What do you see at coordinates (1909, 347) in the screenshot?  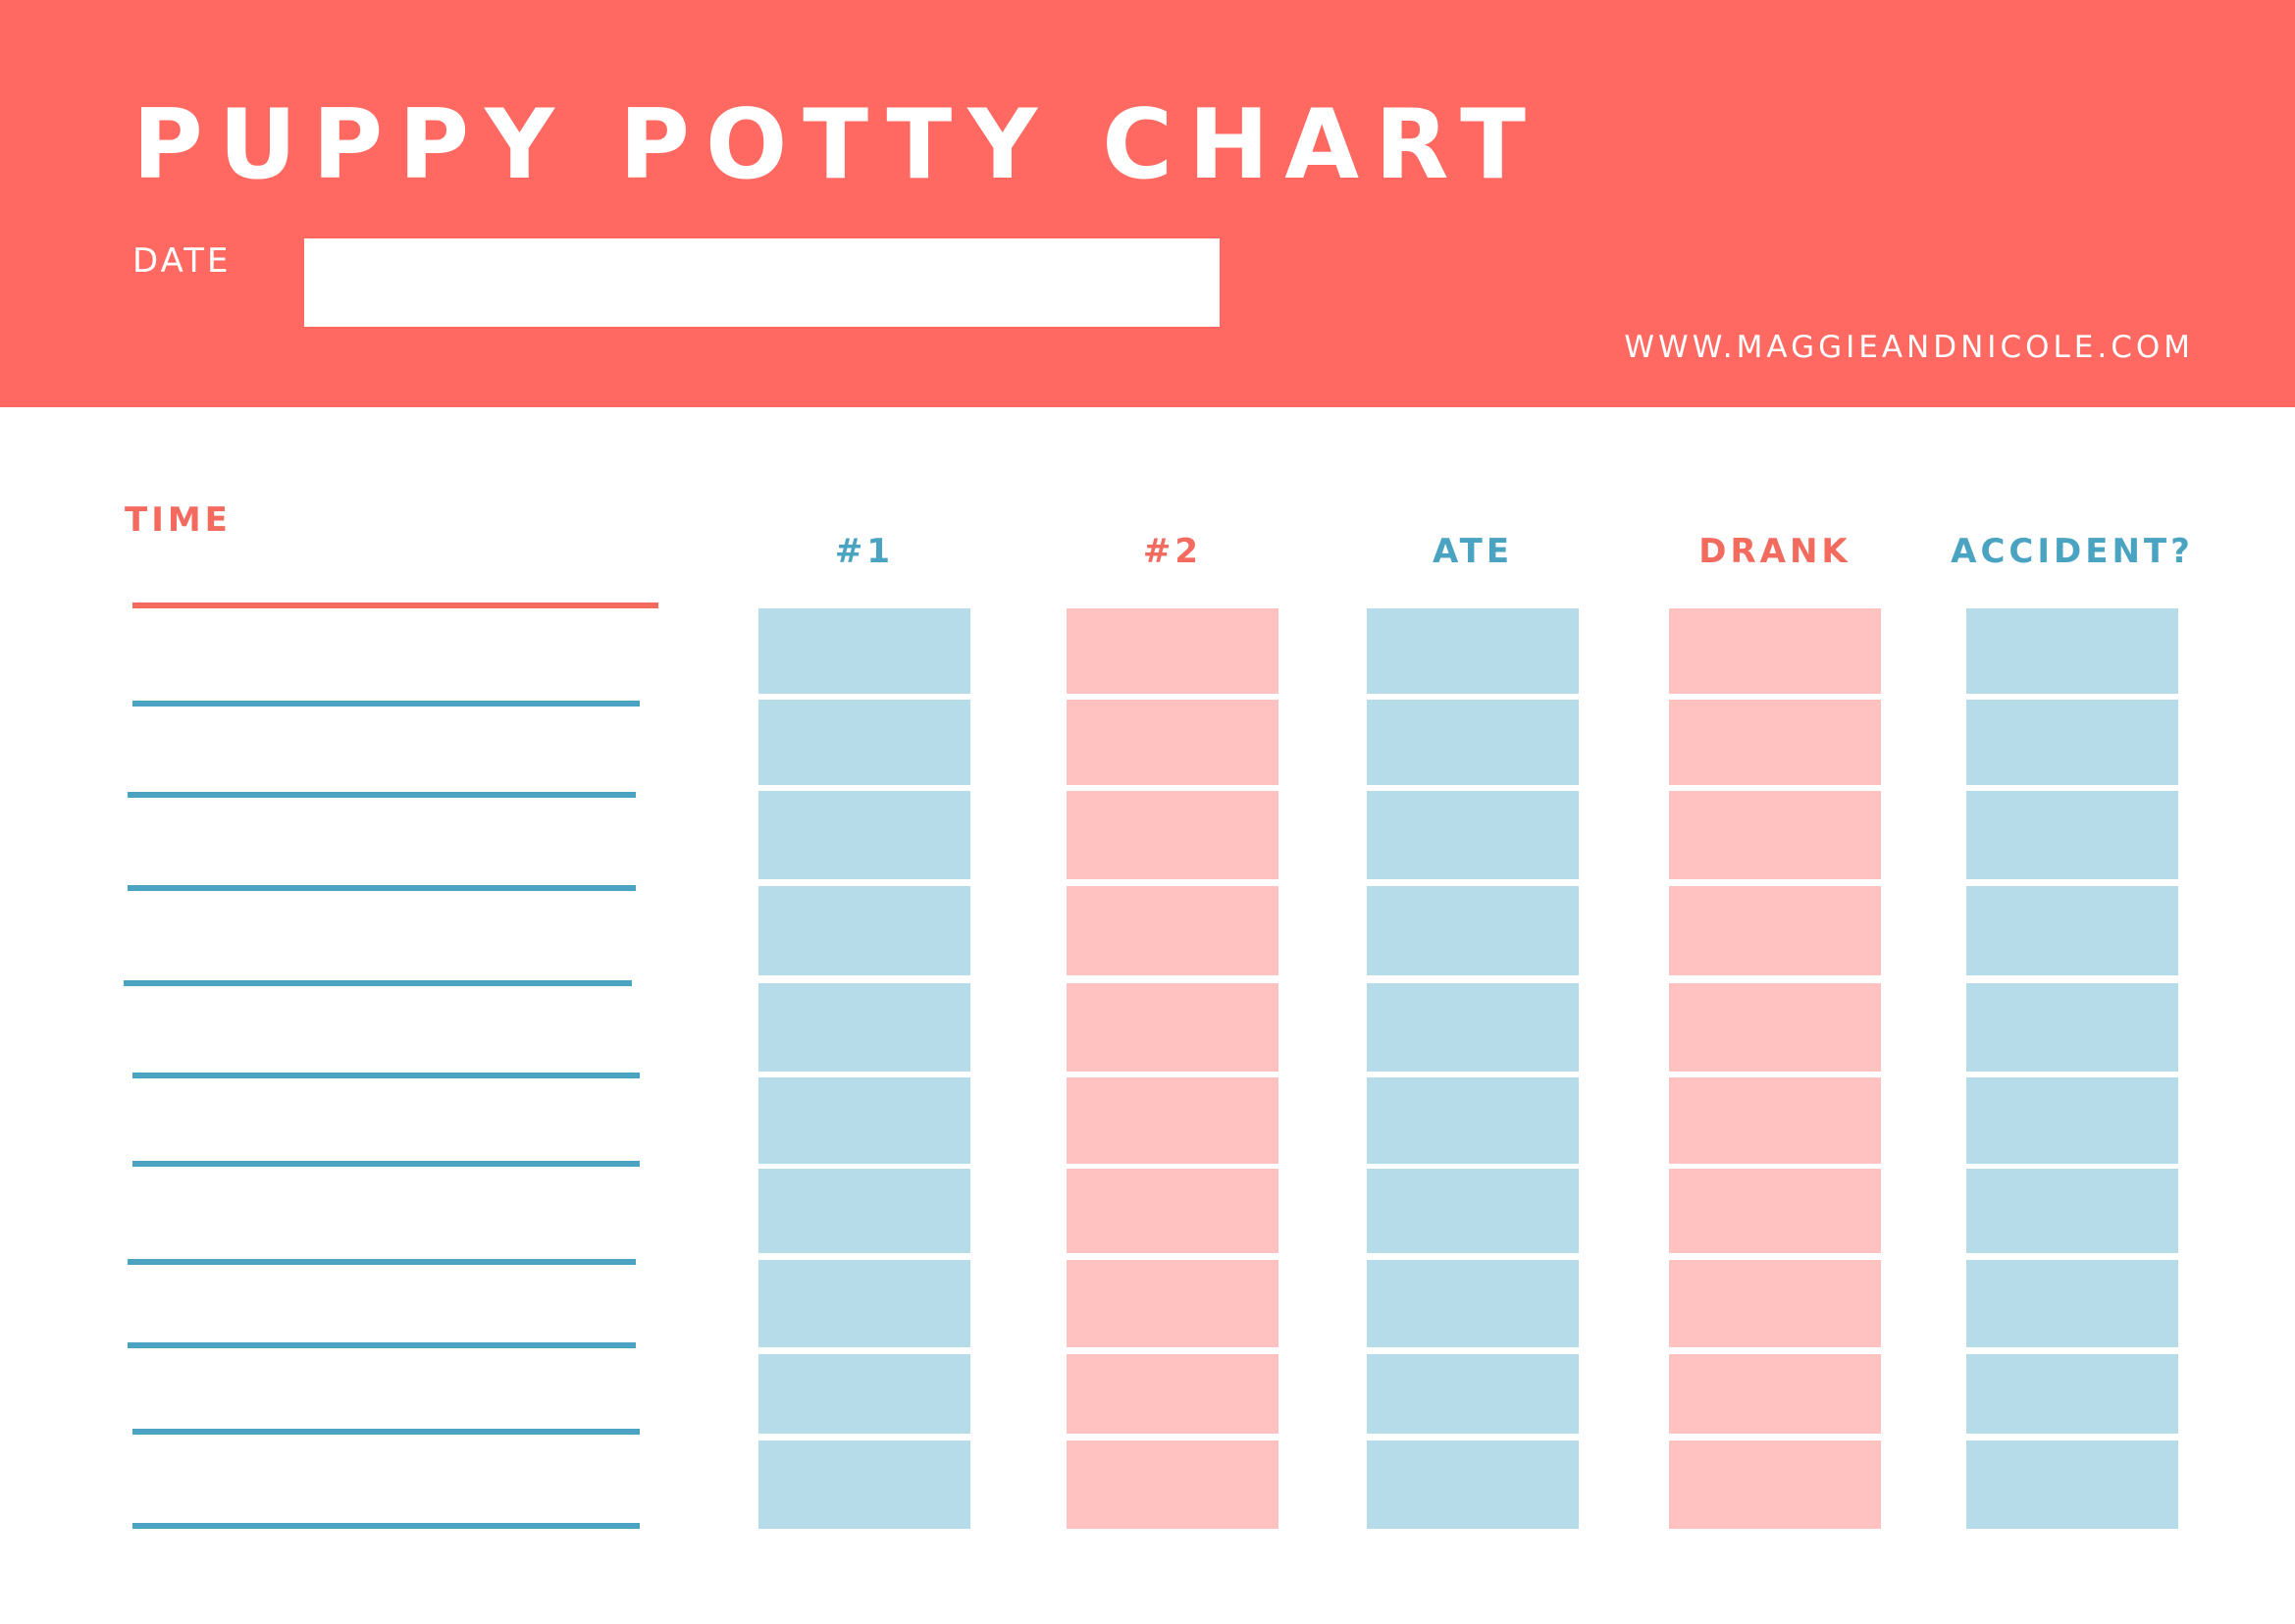 I see `website-url: WWW.MAGGIEANDNICOLE.COM` at bounding box center [1909, 347].